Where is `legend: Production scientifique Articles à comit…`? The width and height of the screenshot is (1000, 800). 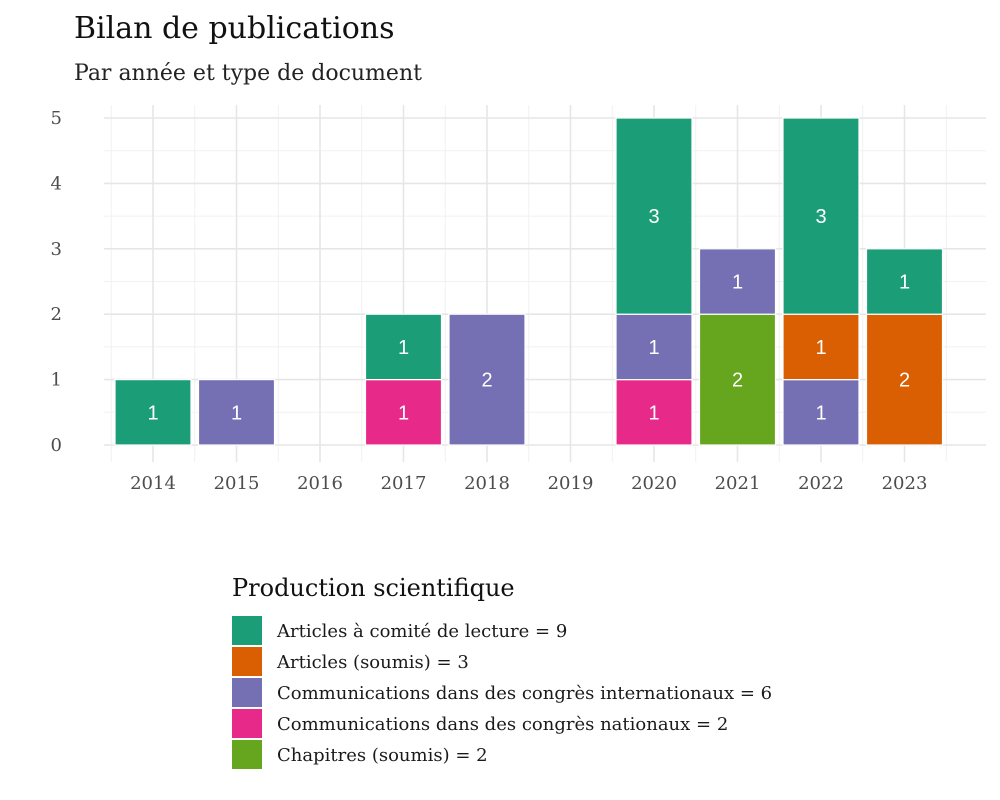
legend: Production scientifique Articles à comit… is located at coordinates (502, 671).